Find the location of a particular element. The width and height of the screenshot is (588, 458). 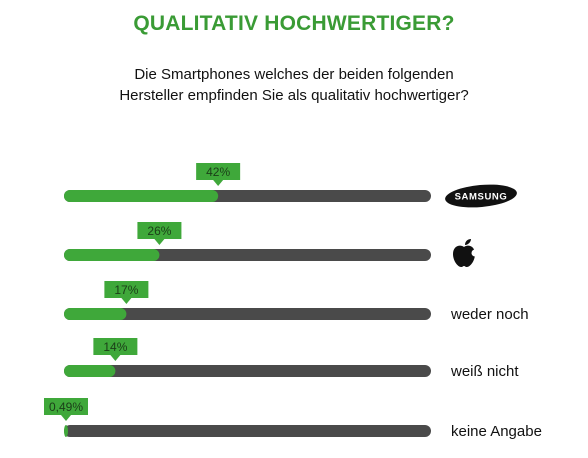

apple-logo-icon is located at coordinates (466, 253).